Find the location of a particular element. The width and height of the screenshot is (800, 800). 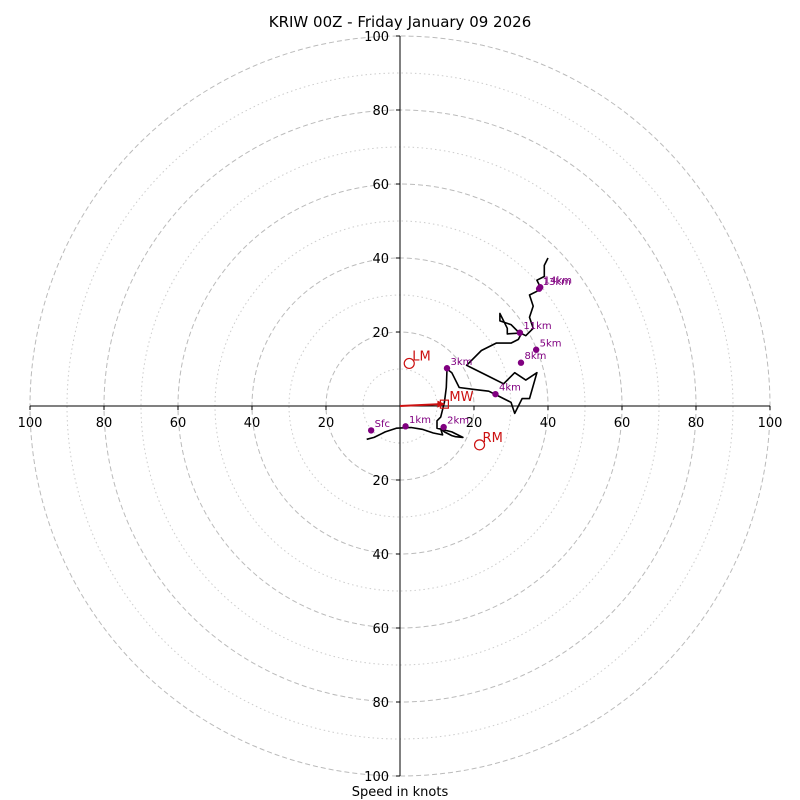

mean-wind-label: MW is located at coordinates (461, 397).